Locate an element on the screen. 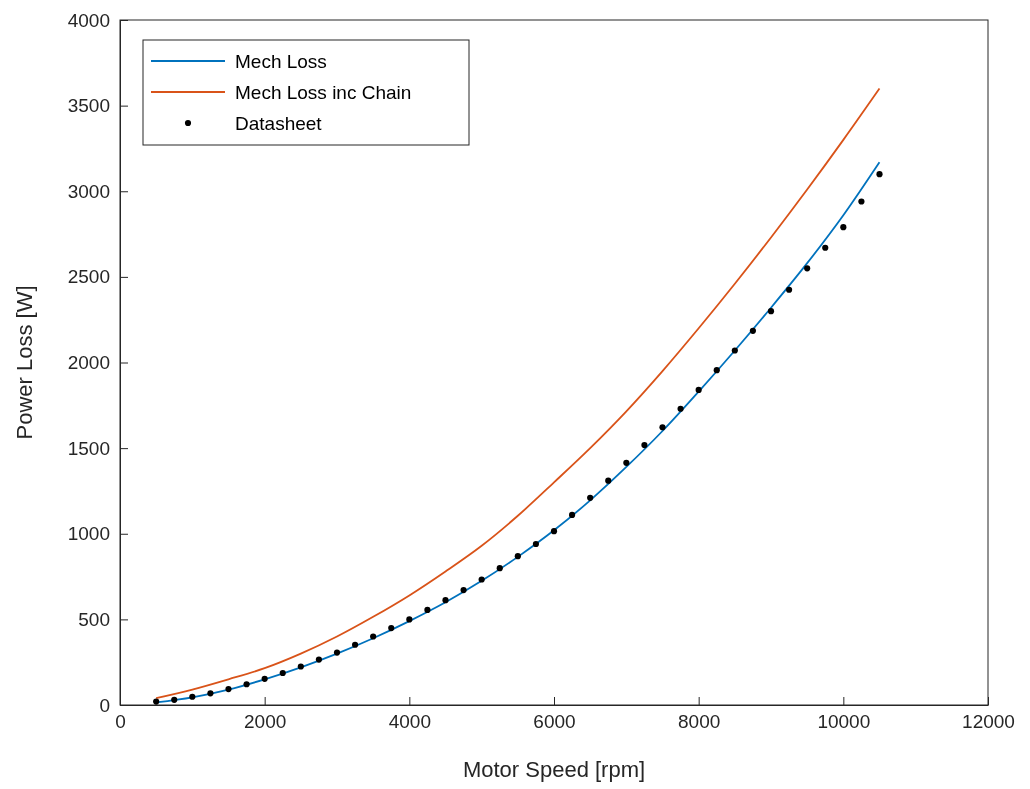 The width and height of the screenshot is (1030, 789). y-tick-label: 0 is located at coordinates (104, 705).